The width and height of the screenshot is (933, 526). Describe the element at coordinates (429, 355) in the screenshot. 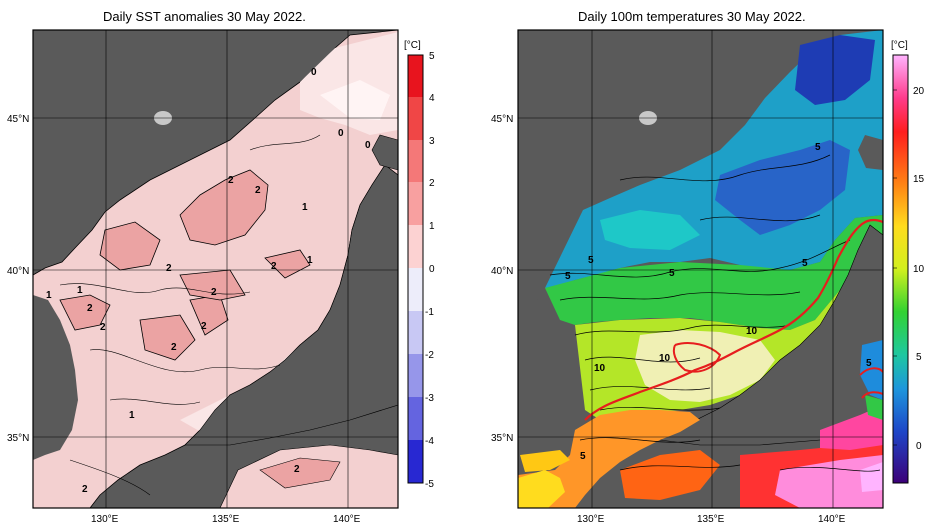

I see `colorbar-tick: -2` at that location.